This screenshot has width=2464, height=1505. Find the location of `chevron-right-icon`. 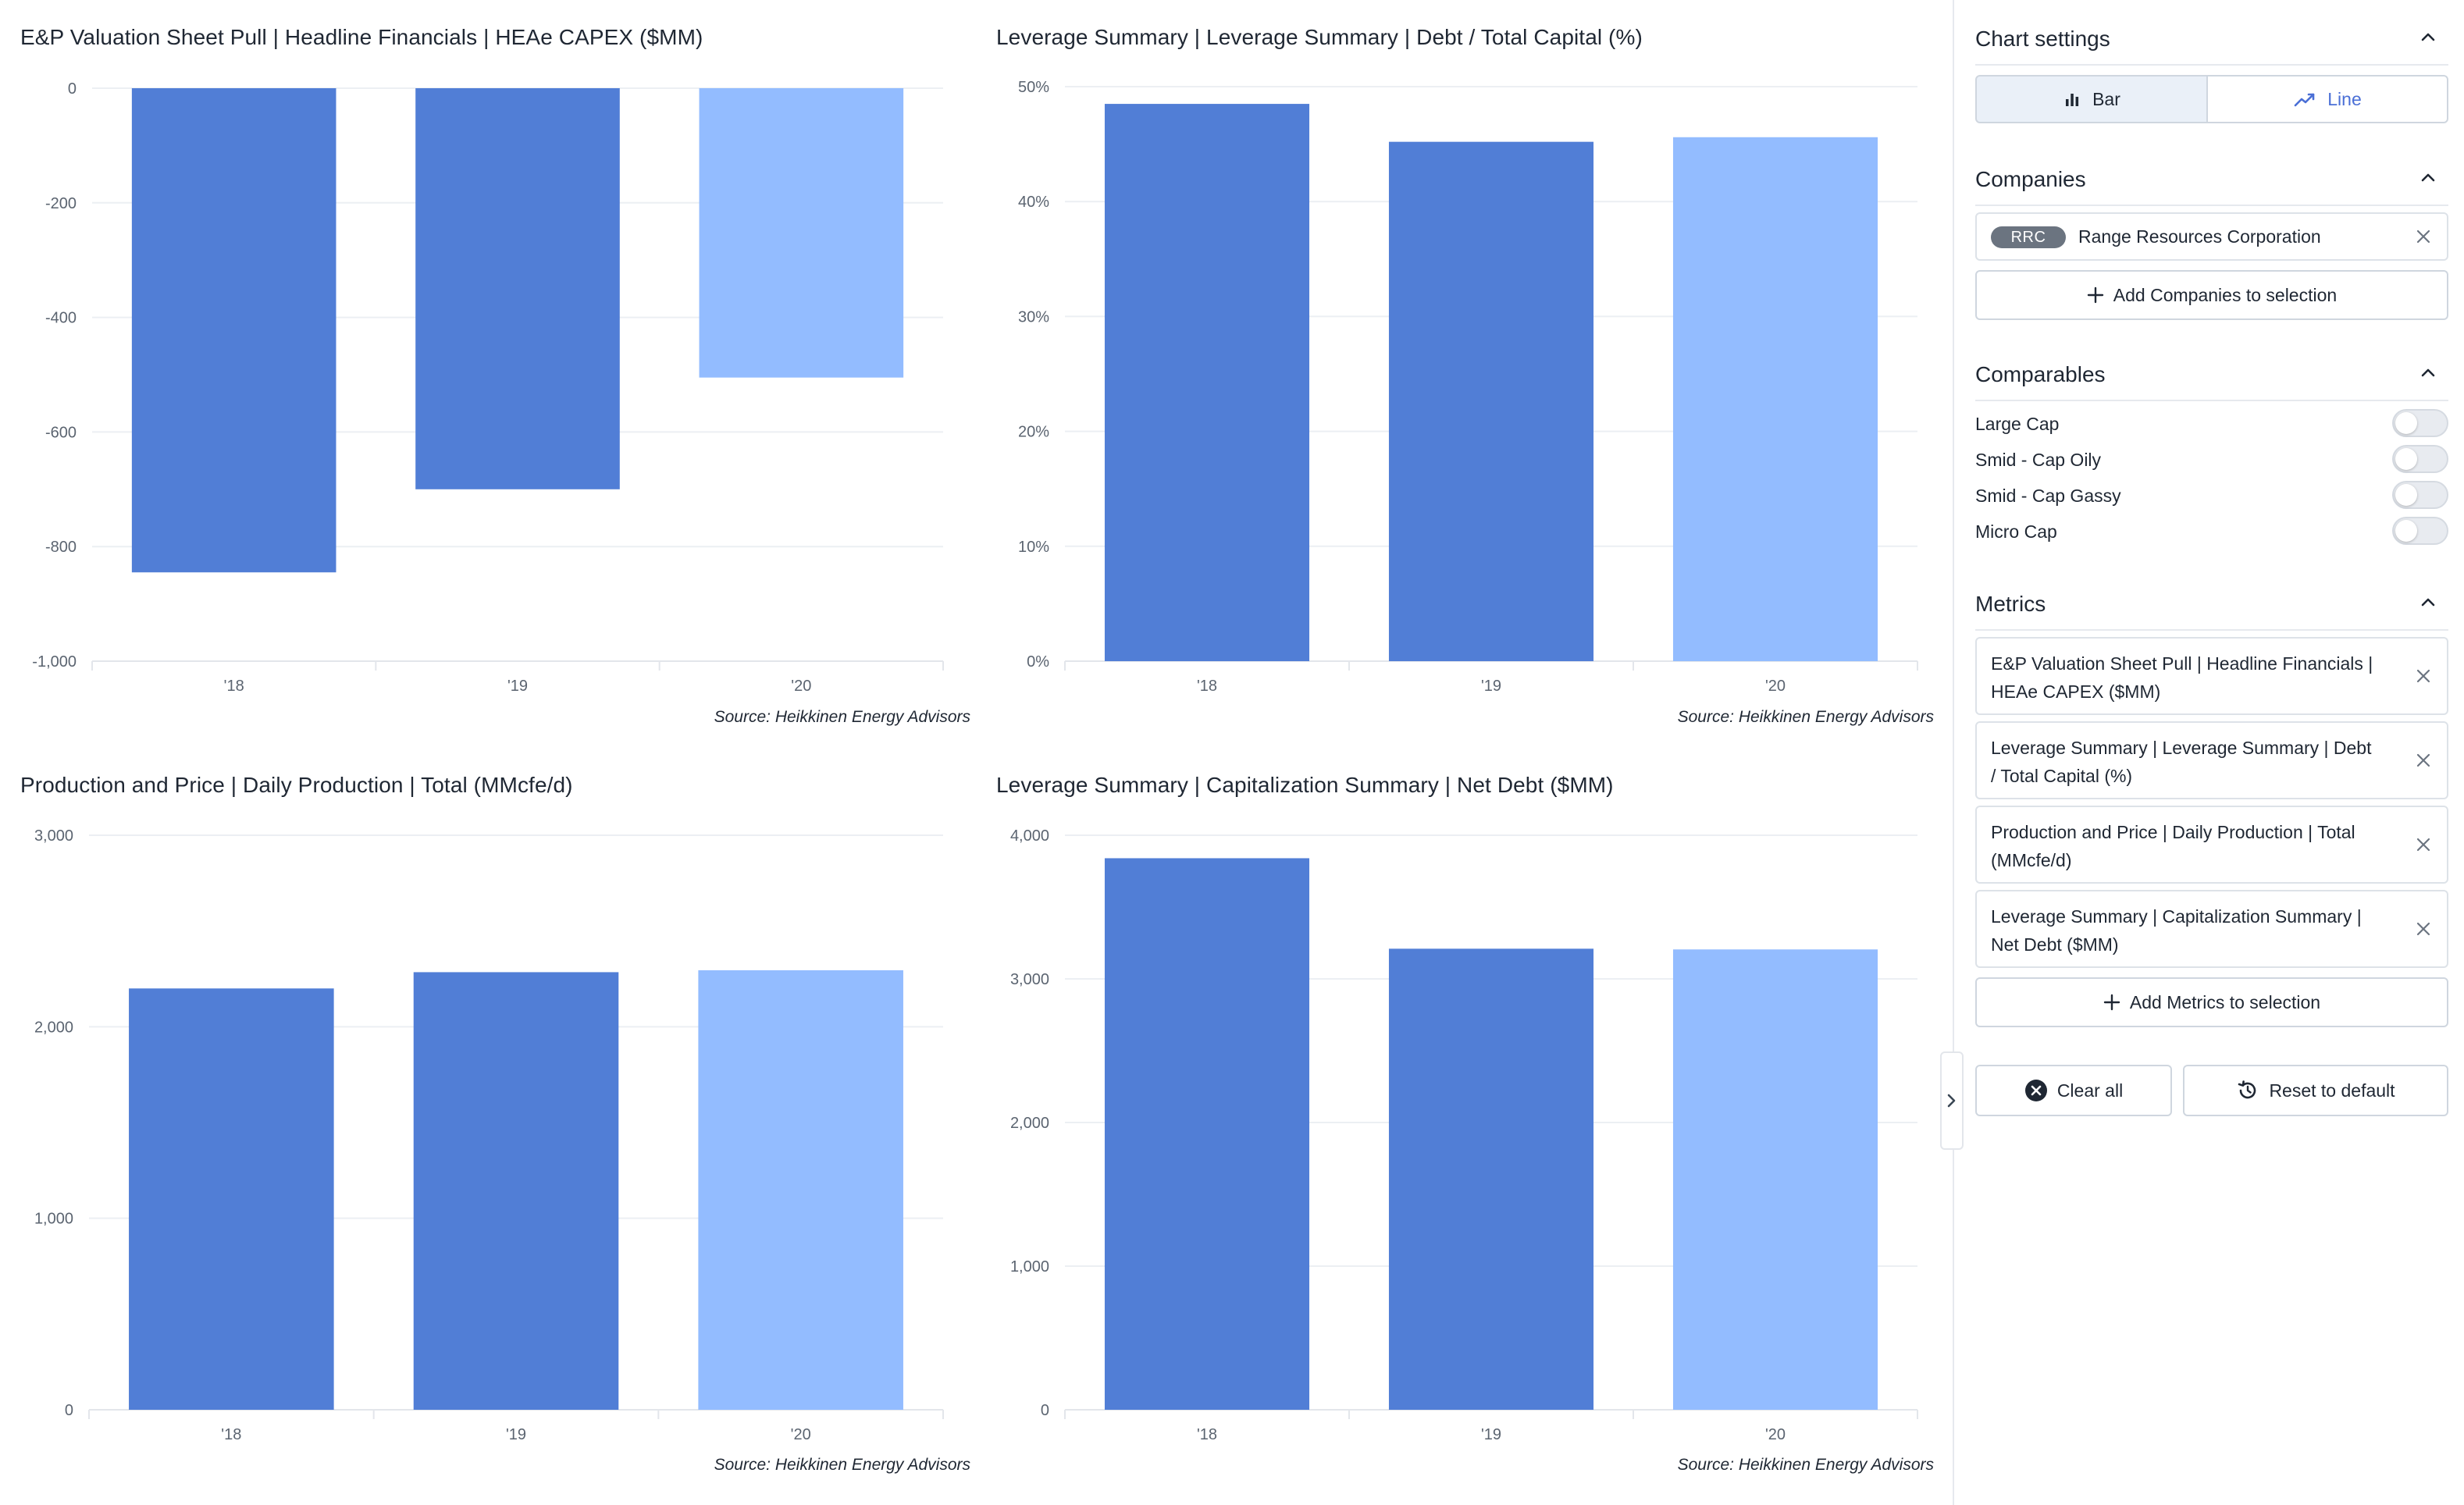

chevron-right-icon is located at coordinates (1952, 1101).